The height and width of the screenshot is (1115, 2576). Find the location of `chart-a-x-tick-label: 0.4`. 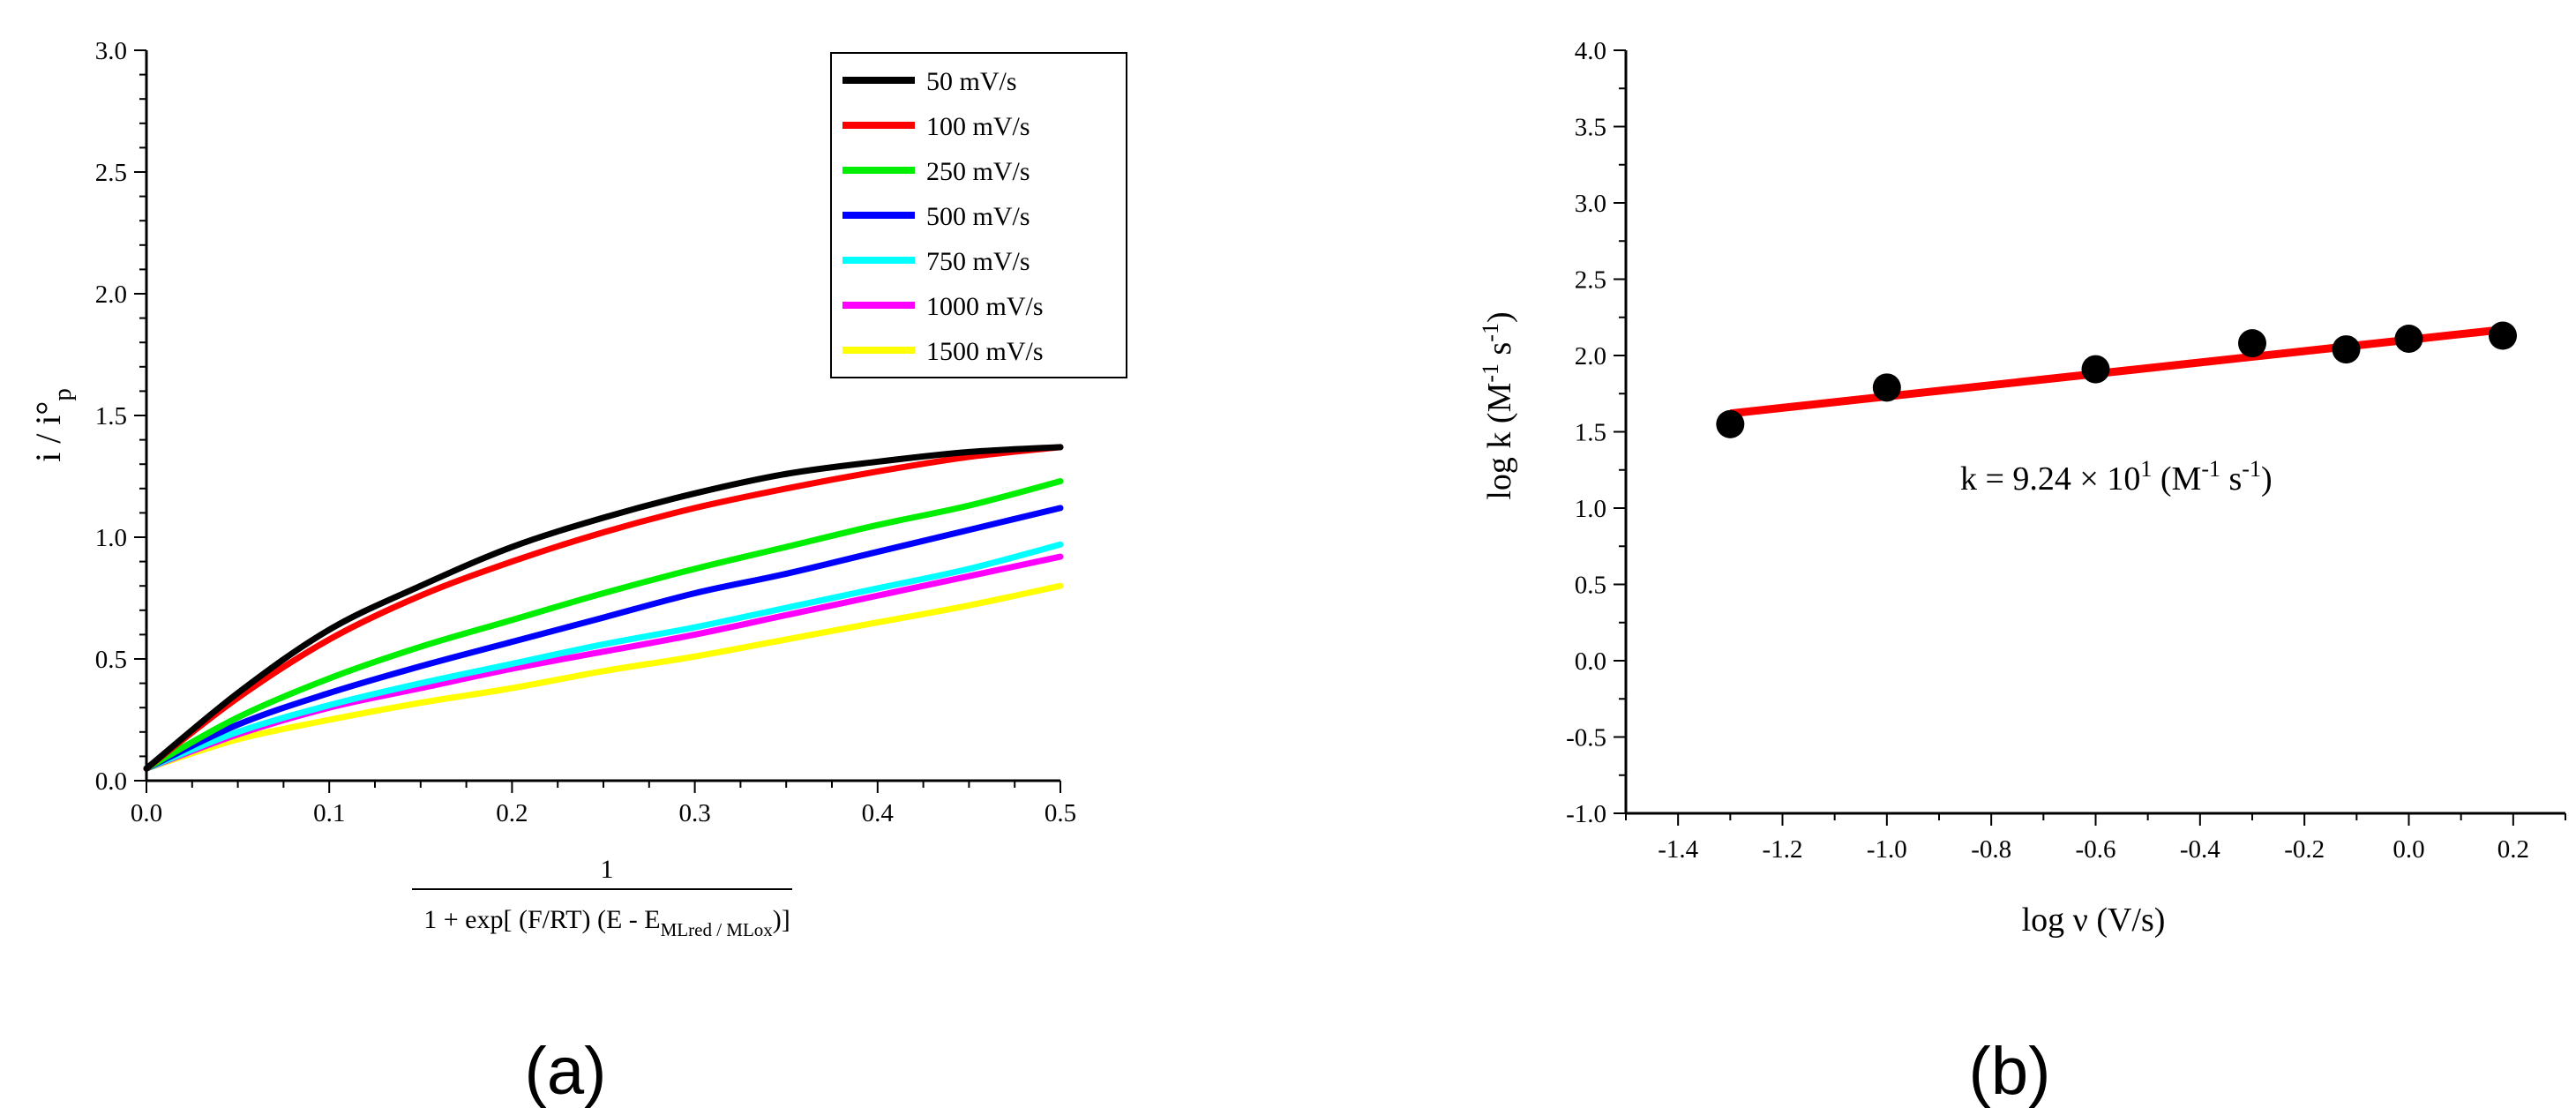

chart-a-x-tick-label: 0.4 is located at coordinates (879, 813).